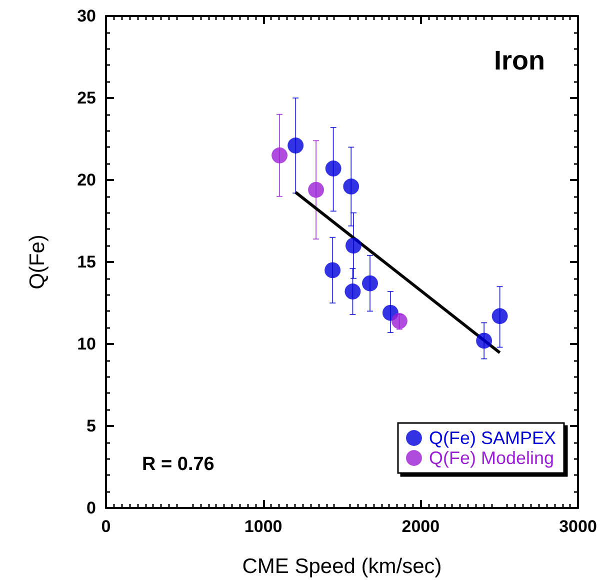  What do you see at coordinates (86, 16) in the screenshot?
I see `y-tick-label: 30` at bounding box center [86, 16].